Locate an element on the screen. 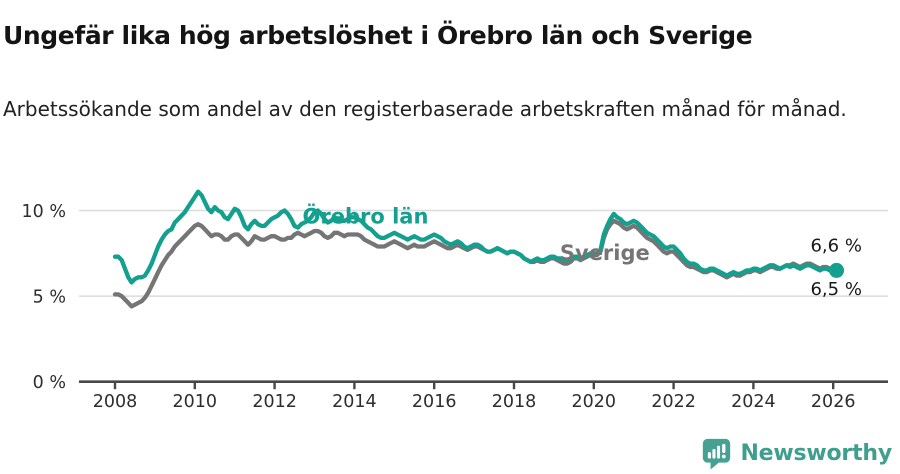 The width and height of the screenshot is (900, 474). y-tick-label: 5 % is located at coordinates (49, 298).